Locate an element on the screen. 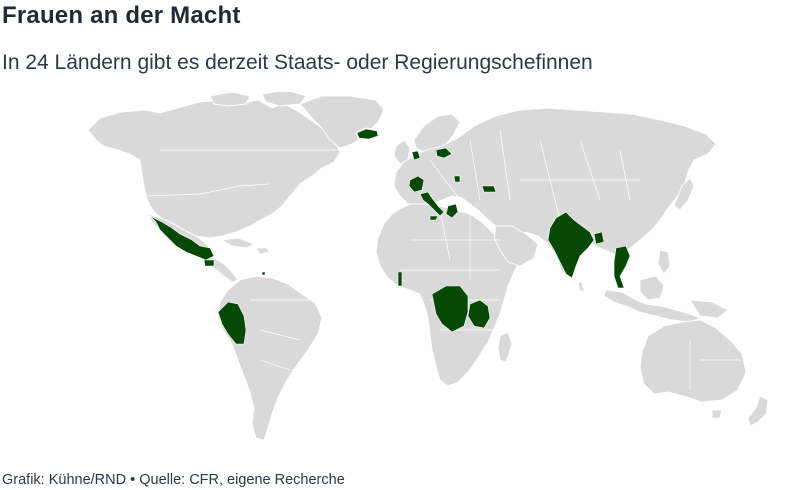 The width and height of the screenshot is (800, 490). new-zealand is located at coordinates (758, 411).